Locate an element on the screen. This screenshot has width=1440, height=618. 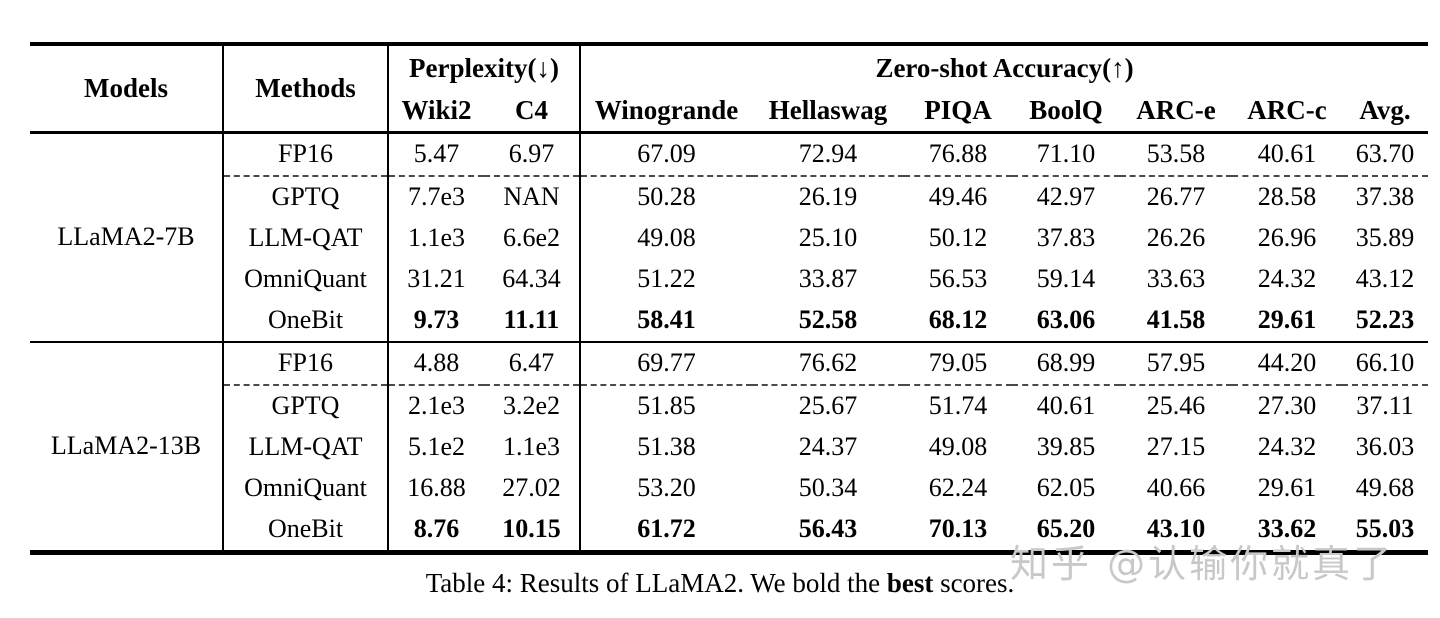
value-cell: 79.05 is located at coordinates (958, 363).